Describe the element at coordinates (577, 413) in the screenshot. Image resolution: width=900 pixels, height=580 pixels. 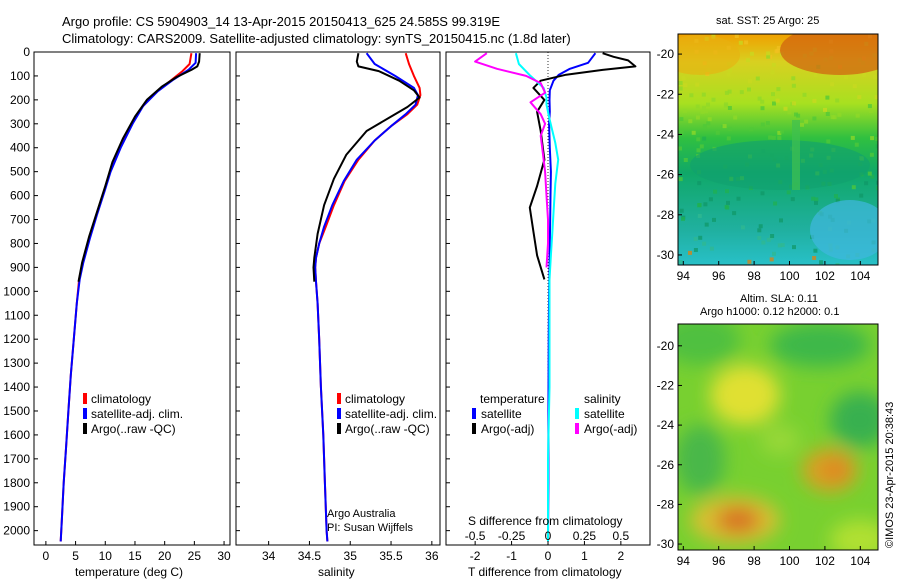
I see `difference-legend-swatch-s-satellite` at that location.